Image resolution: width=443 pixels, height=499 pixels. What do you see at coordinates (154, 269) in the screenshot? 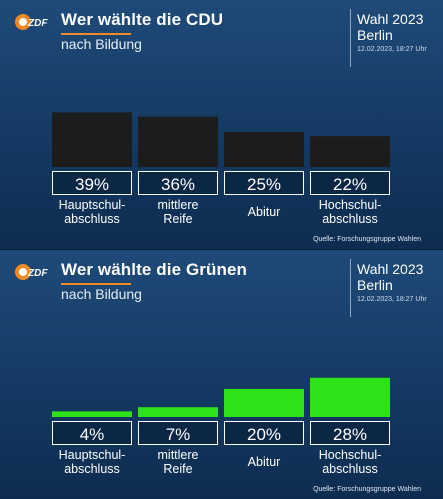
I see `chart-title: Wer wählte die Grünen` at bounding box center [154, 269].